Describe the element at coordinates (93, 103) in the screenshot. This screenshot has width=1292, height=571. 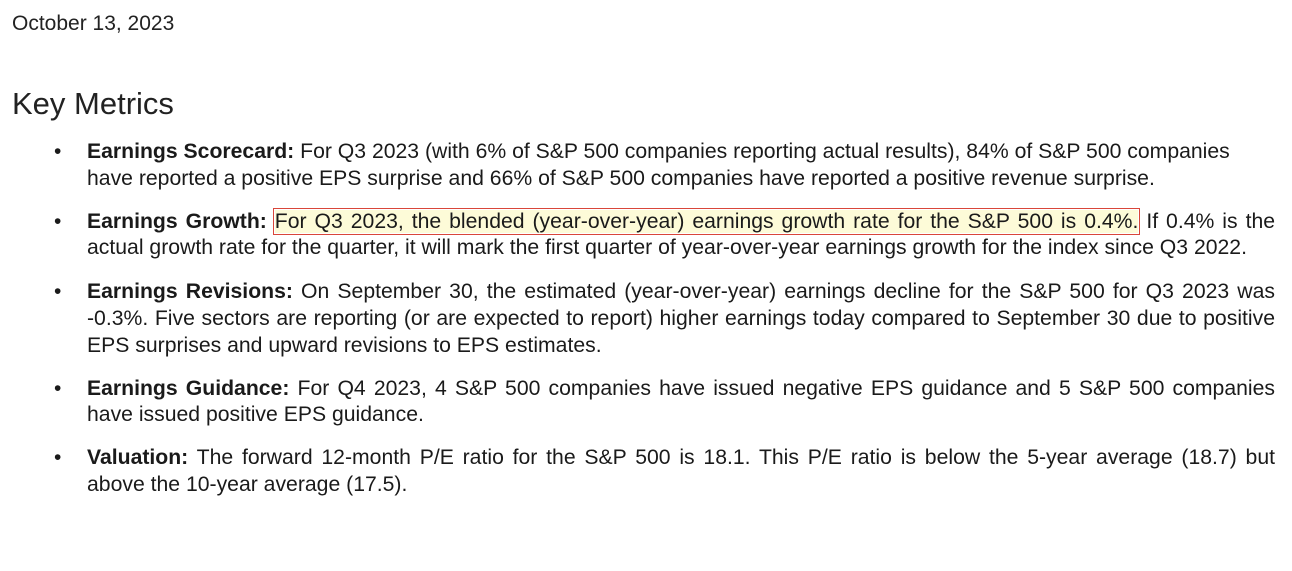
I see `section-heading: Key Metrics` at that location.